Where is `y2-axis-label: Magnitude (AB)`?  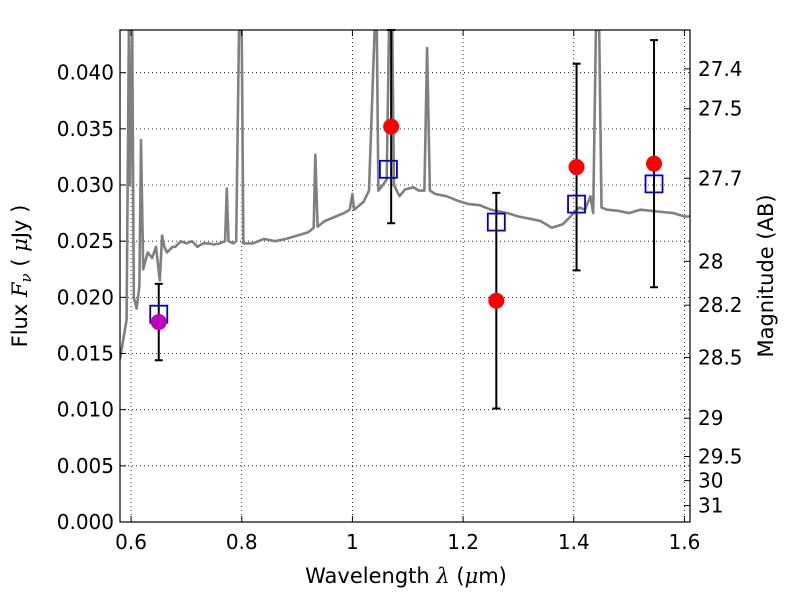
y2-axis-label: Magnitude (AB) is located at coordinates (766, 275).